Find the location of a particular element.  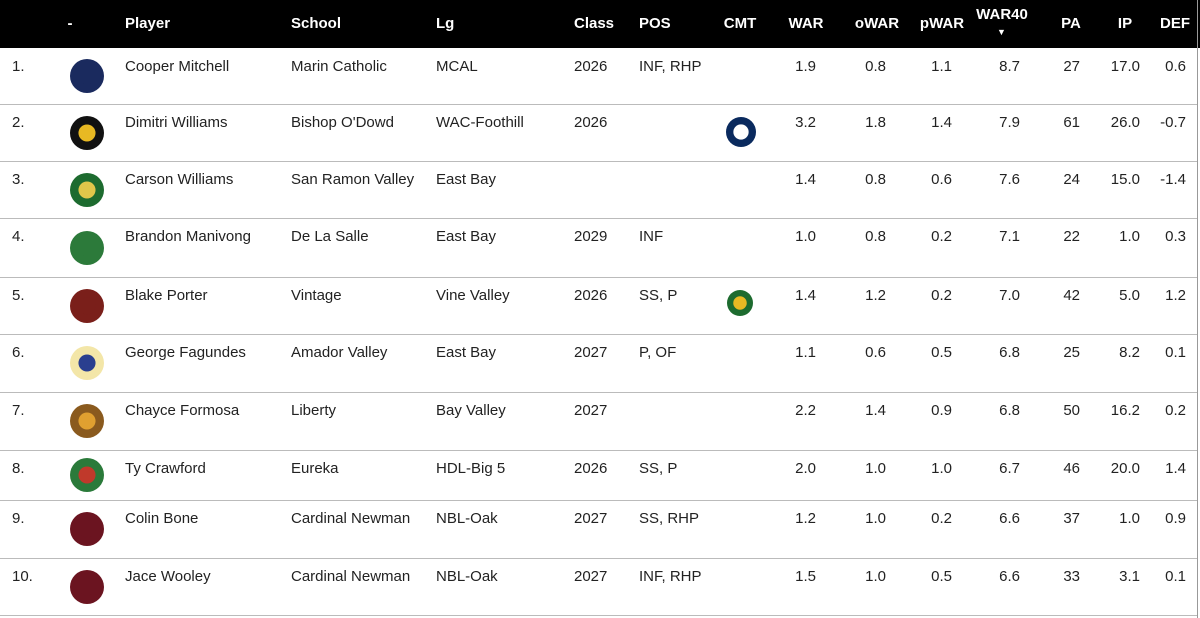

cell-text: 5.0 is located at coordinates (1129, 295).